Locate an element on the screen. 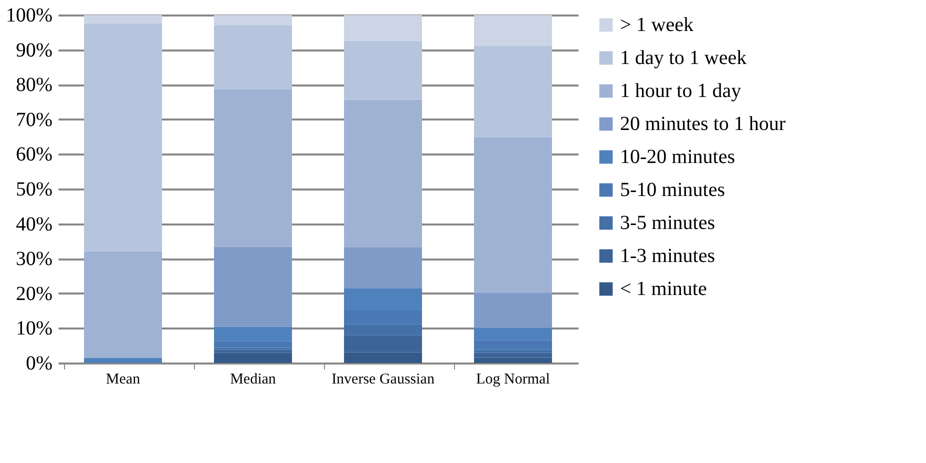 The image size is (926, 463). legend-label: 1 day to 1 week is located at coordinates (683, 58).